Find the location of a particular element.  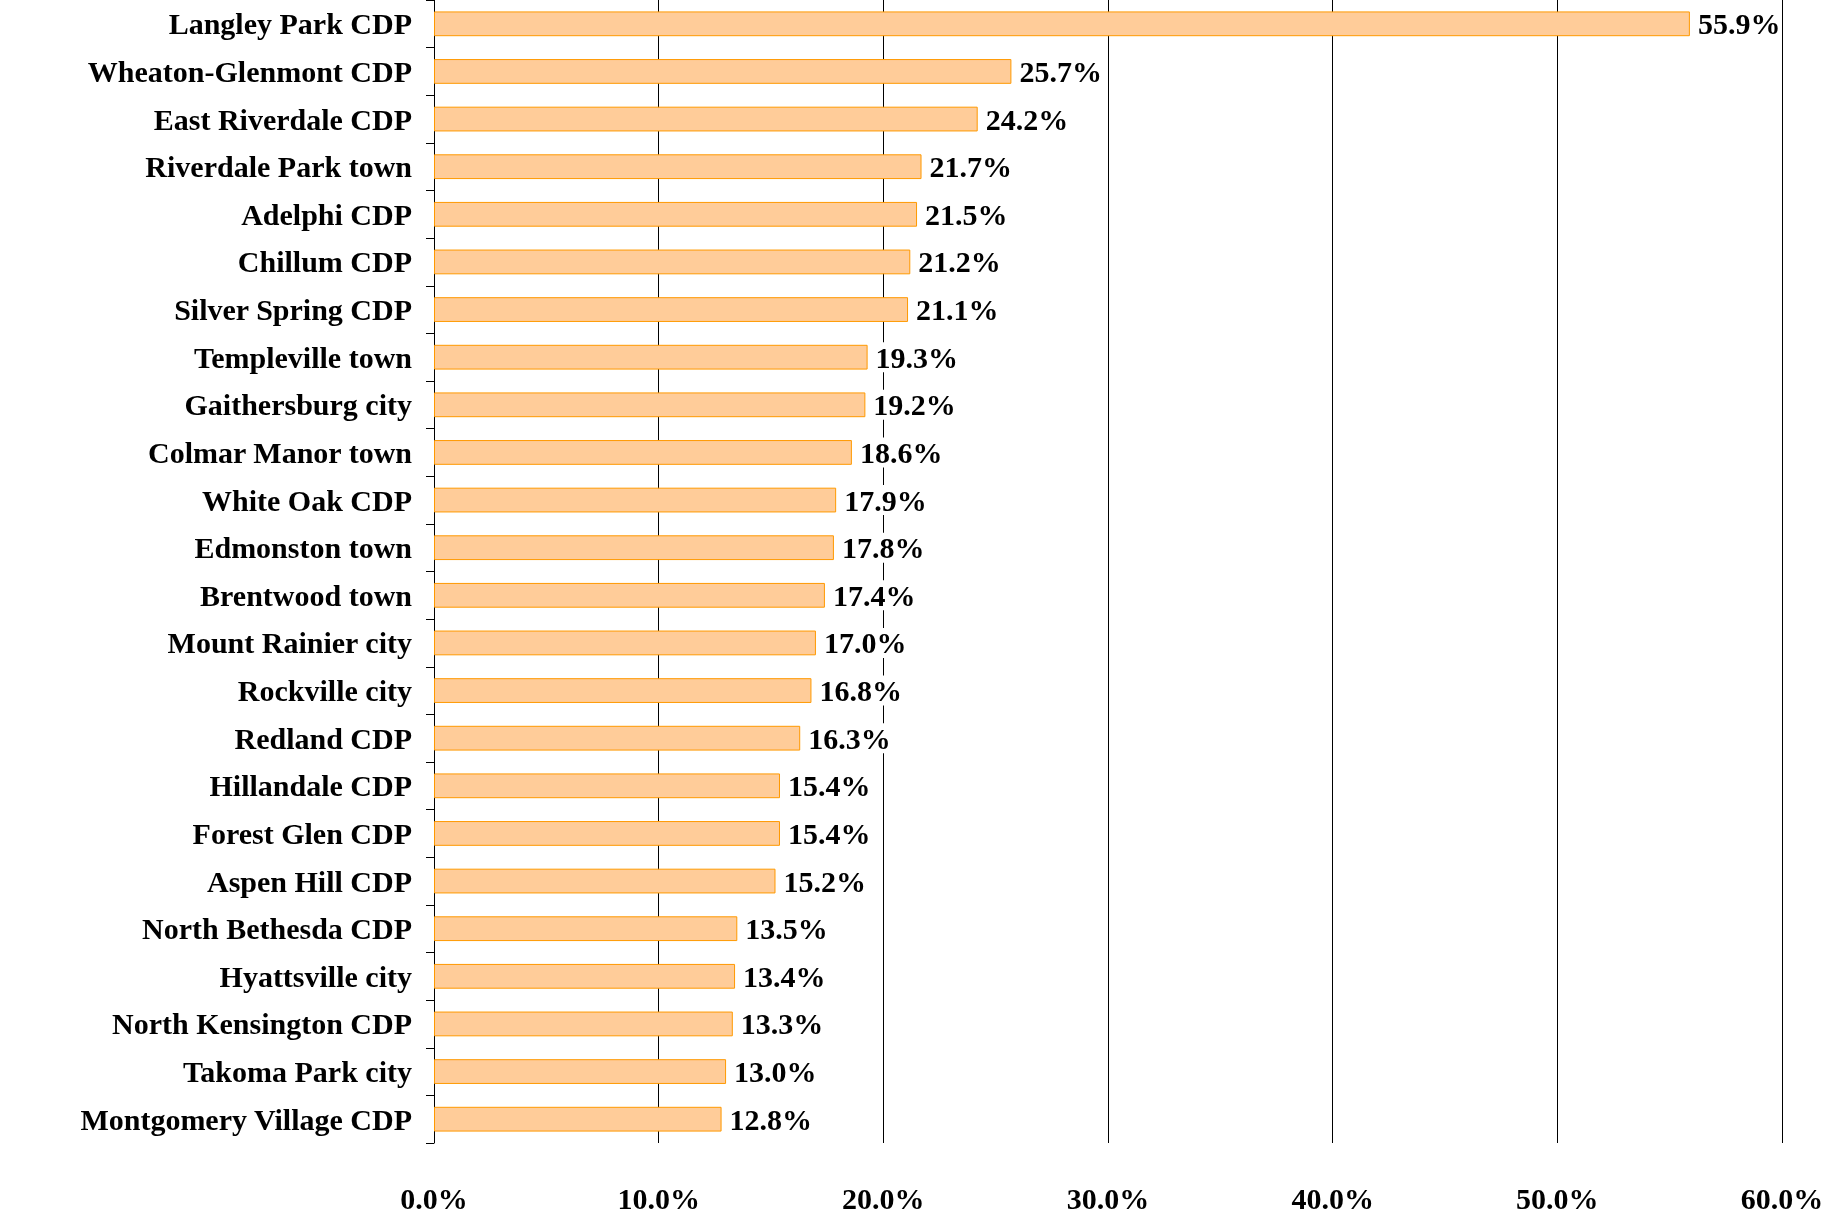

data-label: 19.3% is located at coordinates (917, 357).